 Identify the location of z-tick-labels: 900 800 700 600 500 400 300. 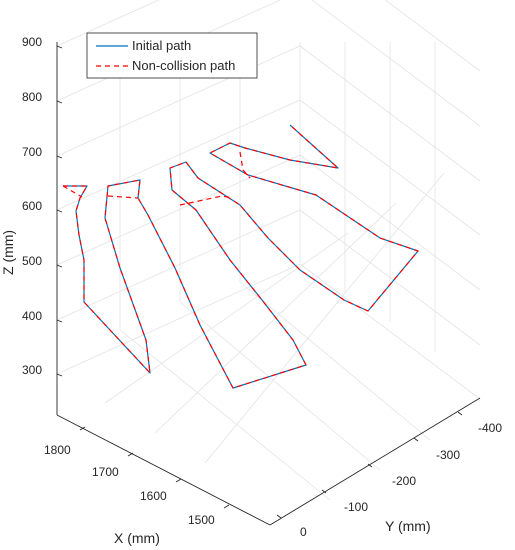
(32, 206).